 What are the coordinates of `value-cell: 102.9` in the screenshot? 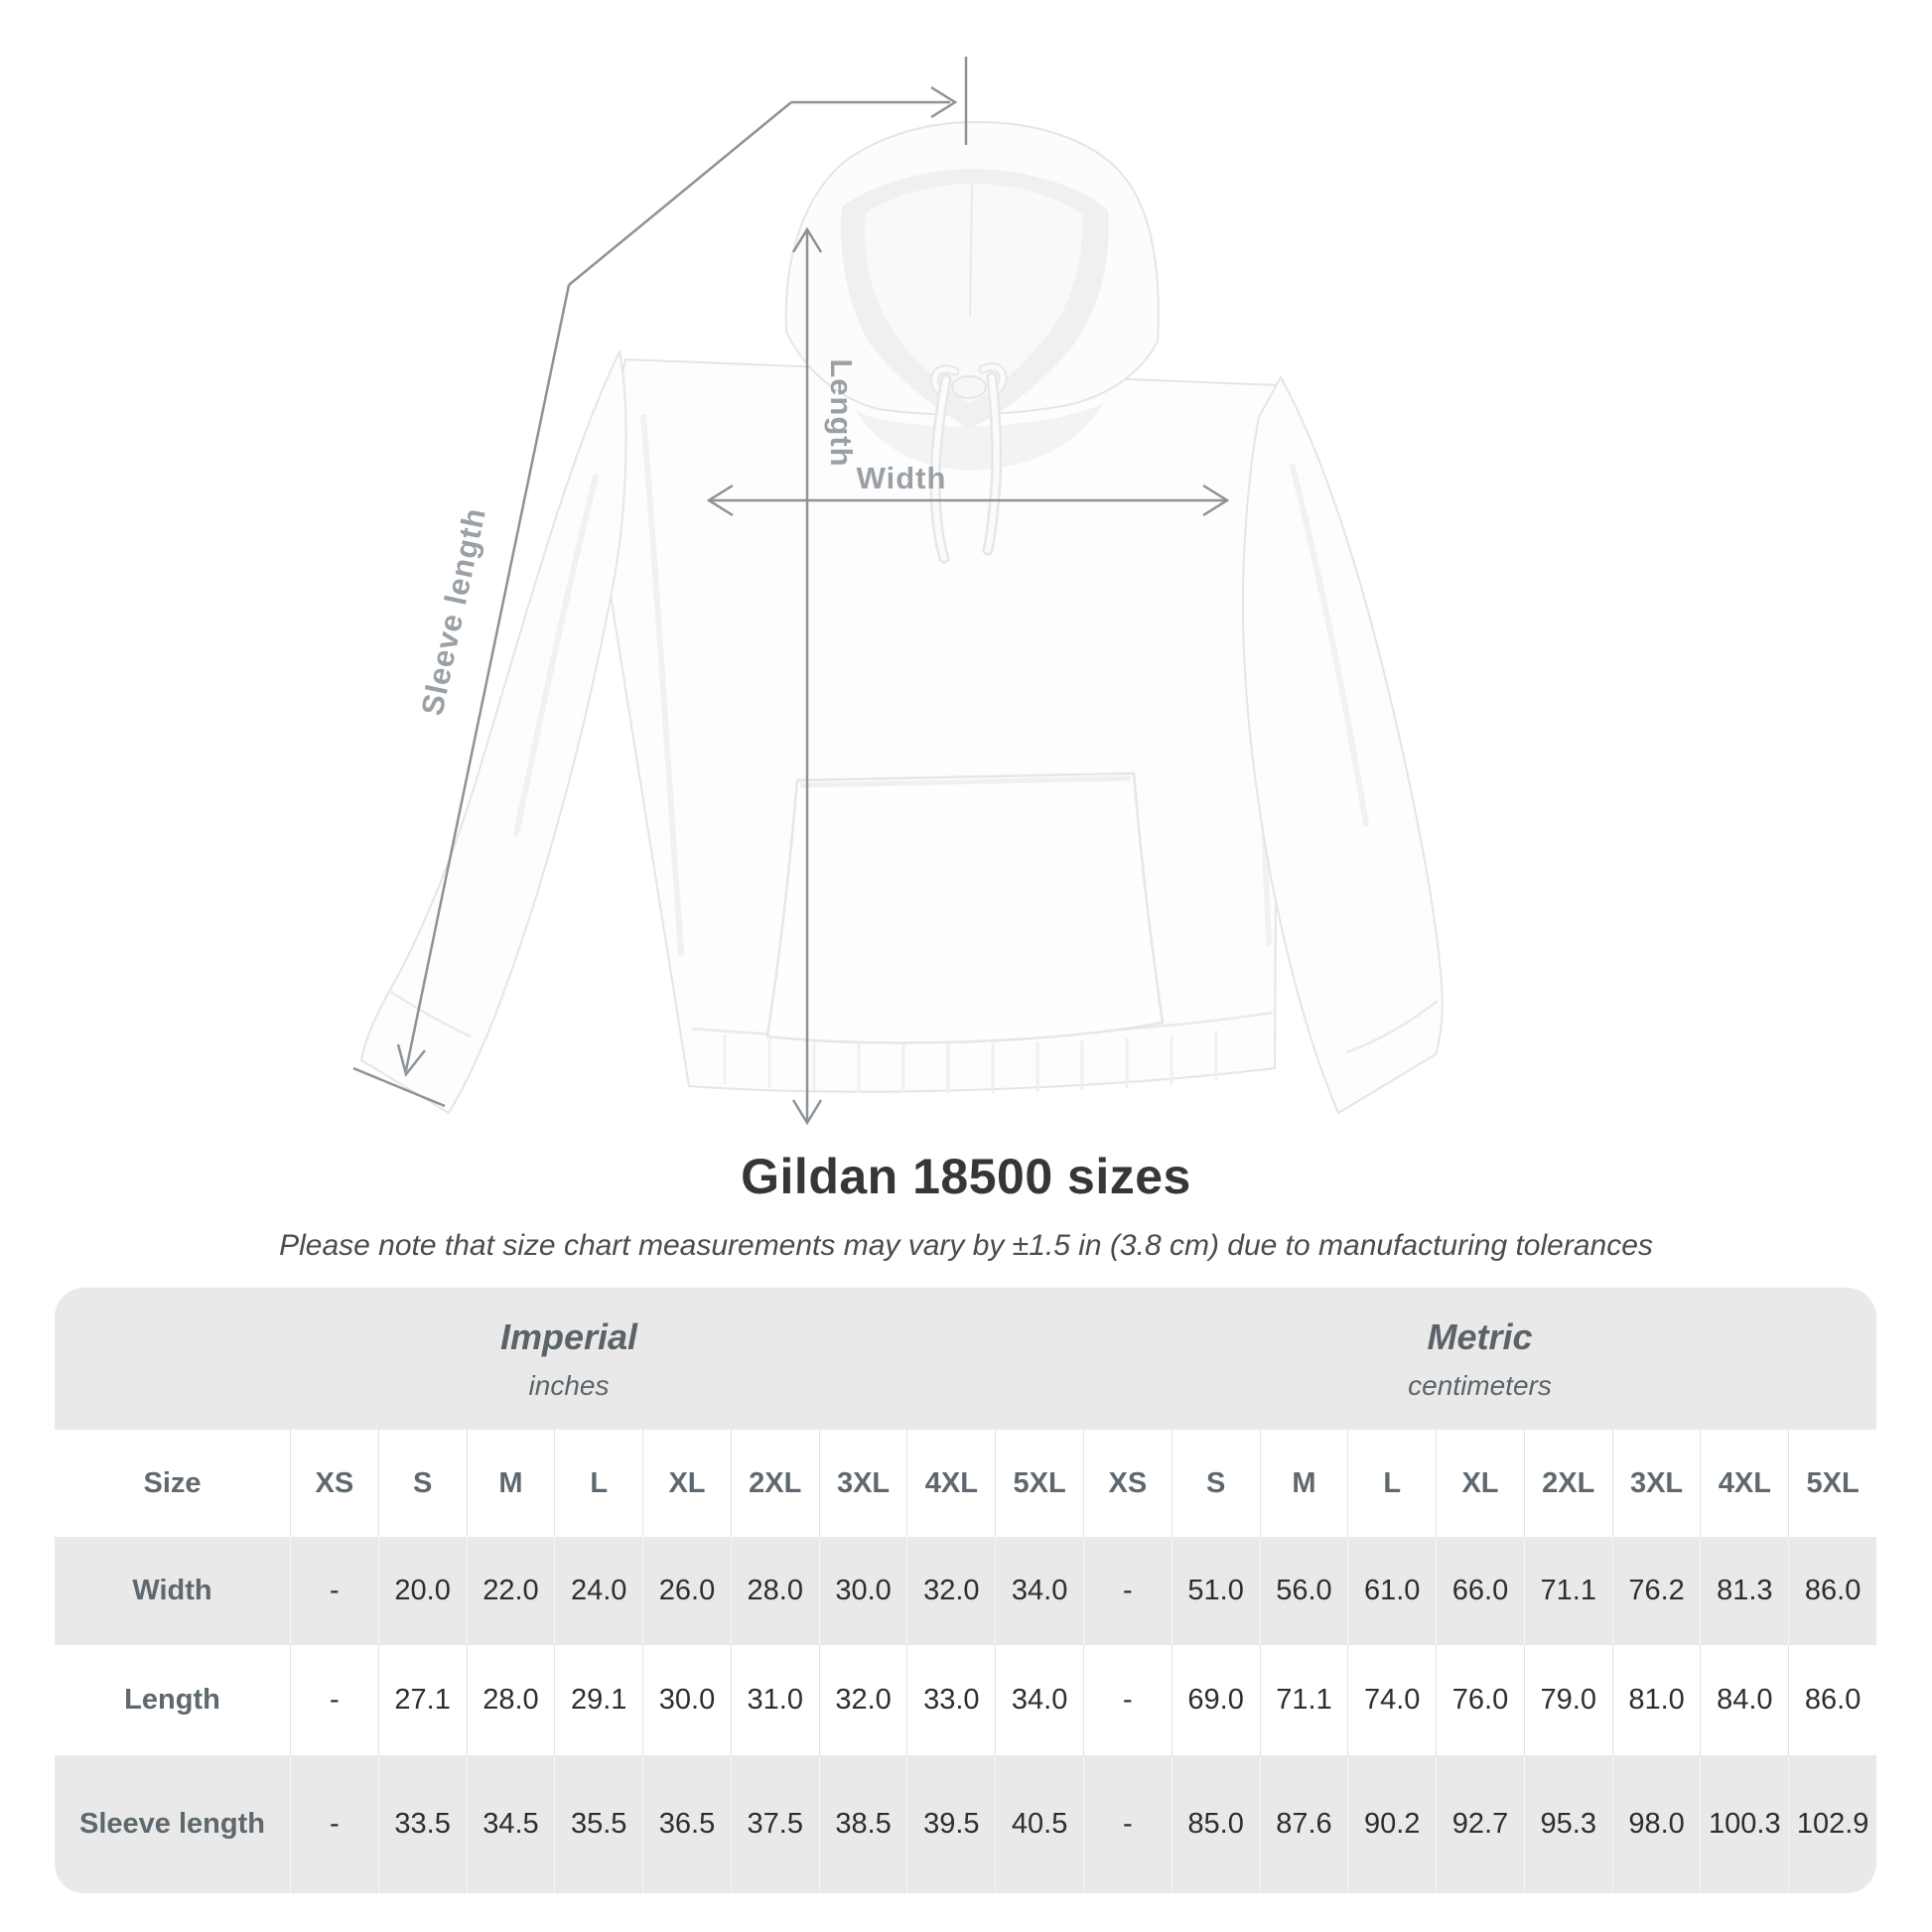 It's located at (1832, 1824).